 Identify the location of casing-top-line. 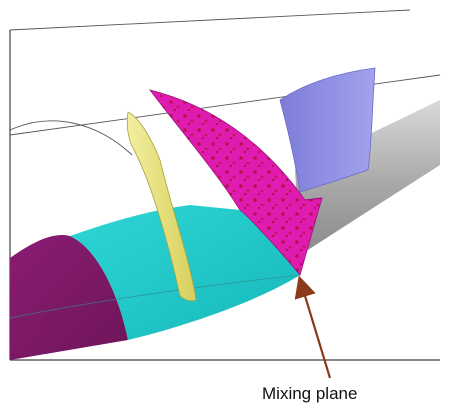
(210, 20).